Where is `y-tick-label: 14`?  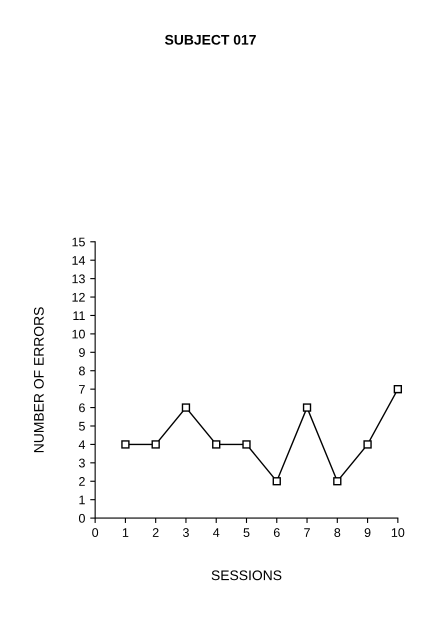
y-tick-label: 14 is located at coordinates (79, 260).